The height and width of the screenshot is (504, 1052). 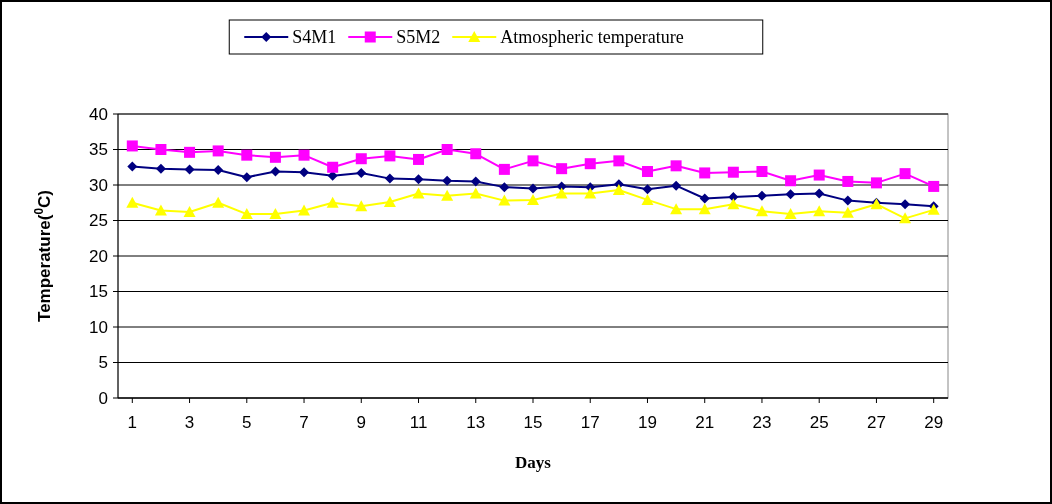 I want to click on y-tick-label: 25, so click(x=98, y=221).